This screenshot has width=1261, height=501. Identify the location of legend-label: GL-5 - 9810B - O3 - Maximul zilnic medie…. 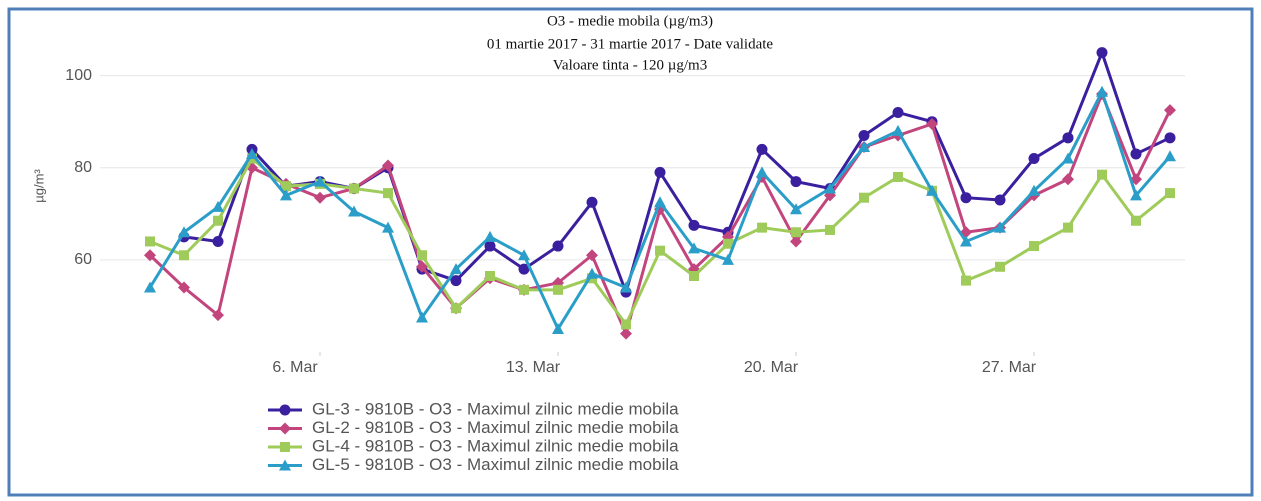
(495, 464).